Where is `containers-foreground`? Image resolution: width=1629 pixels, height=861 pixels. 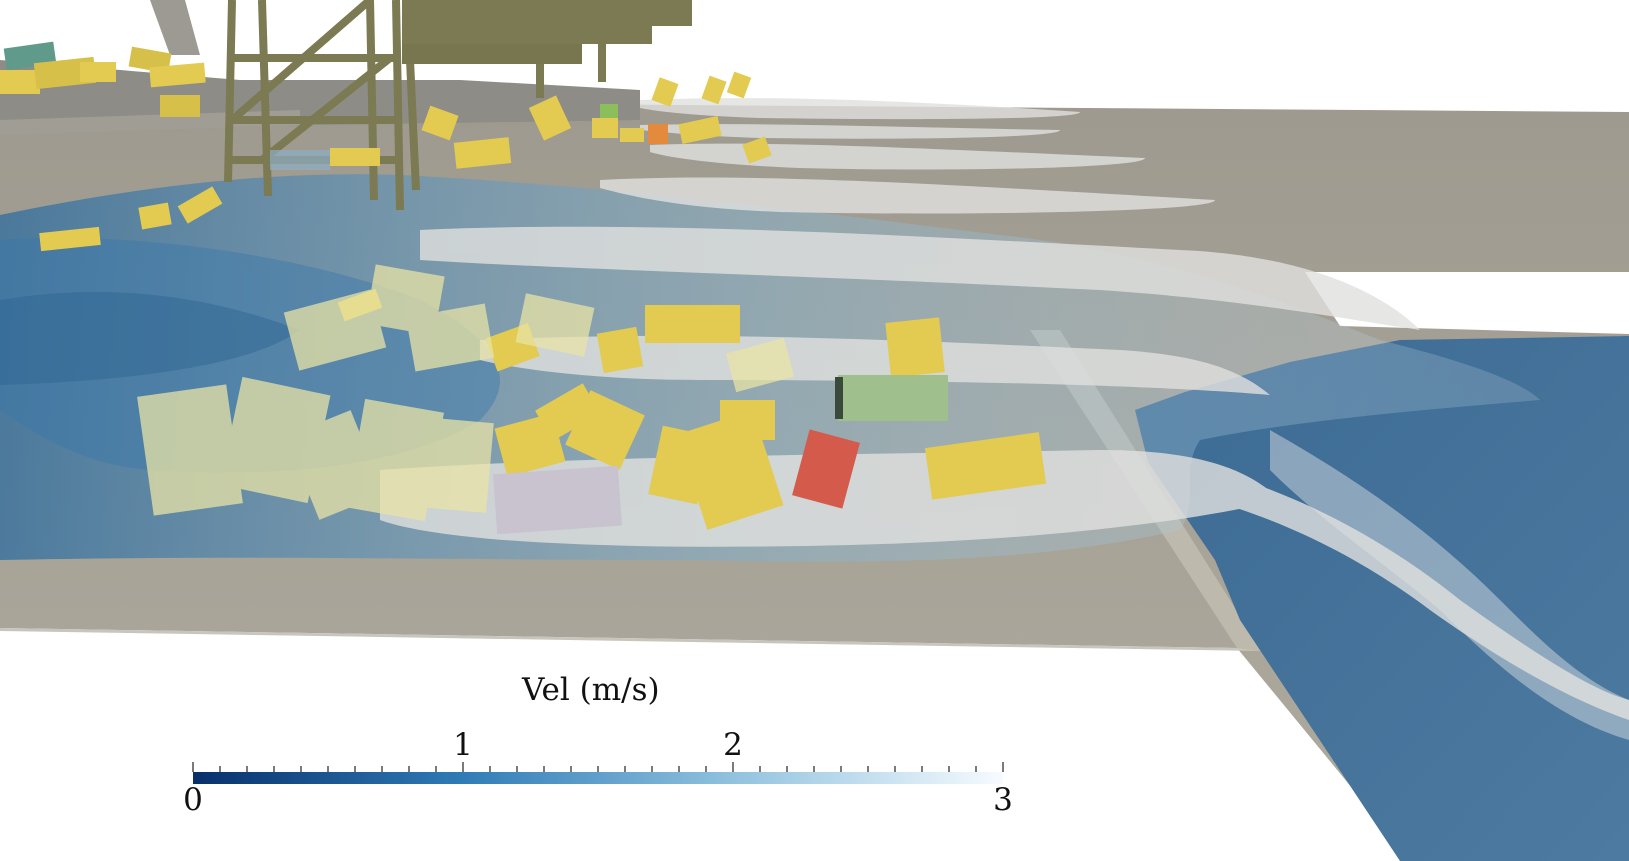 containers-foreground is located at coordinates (692, 411).